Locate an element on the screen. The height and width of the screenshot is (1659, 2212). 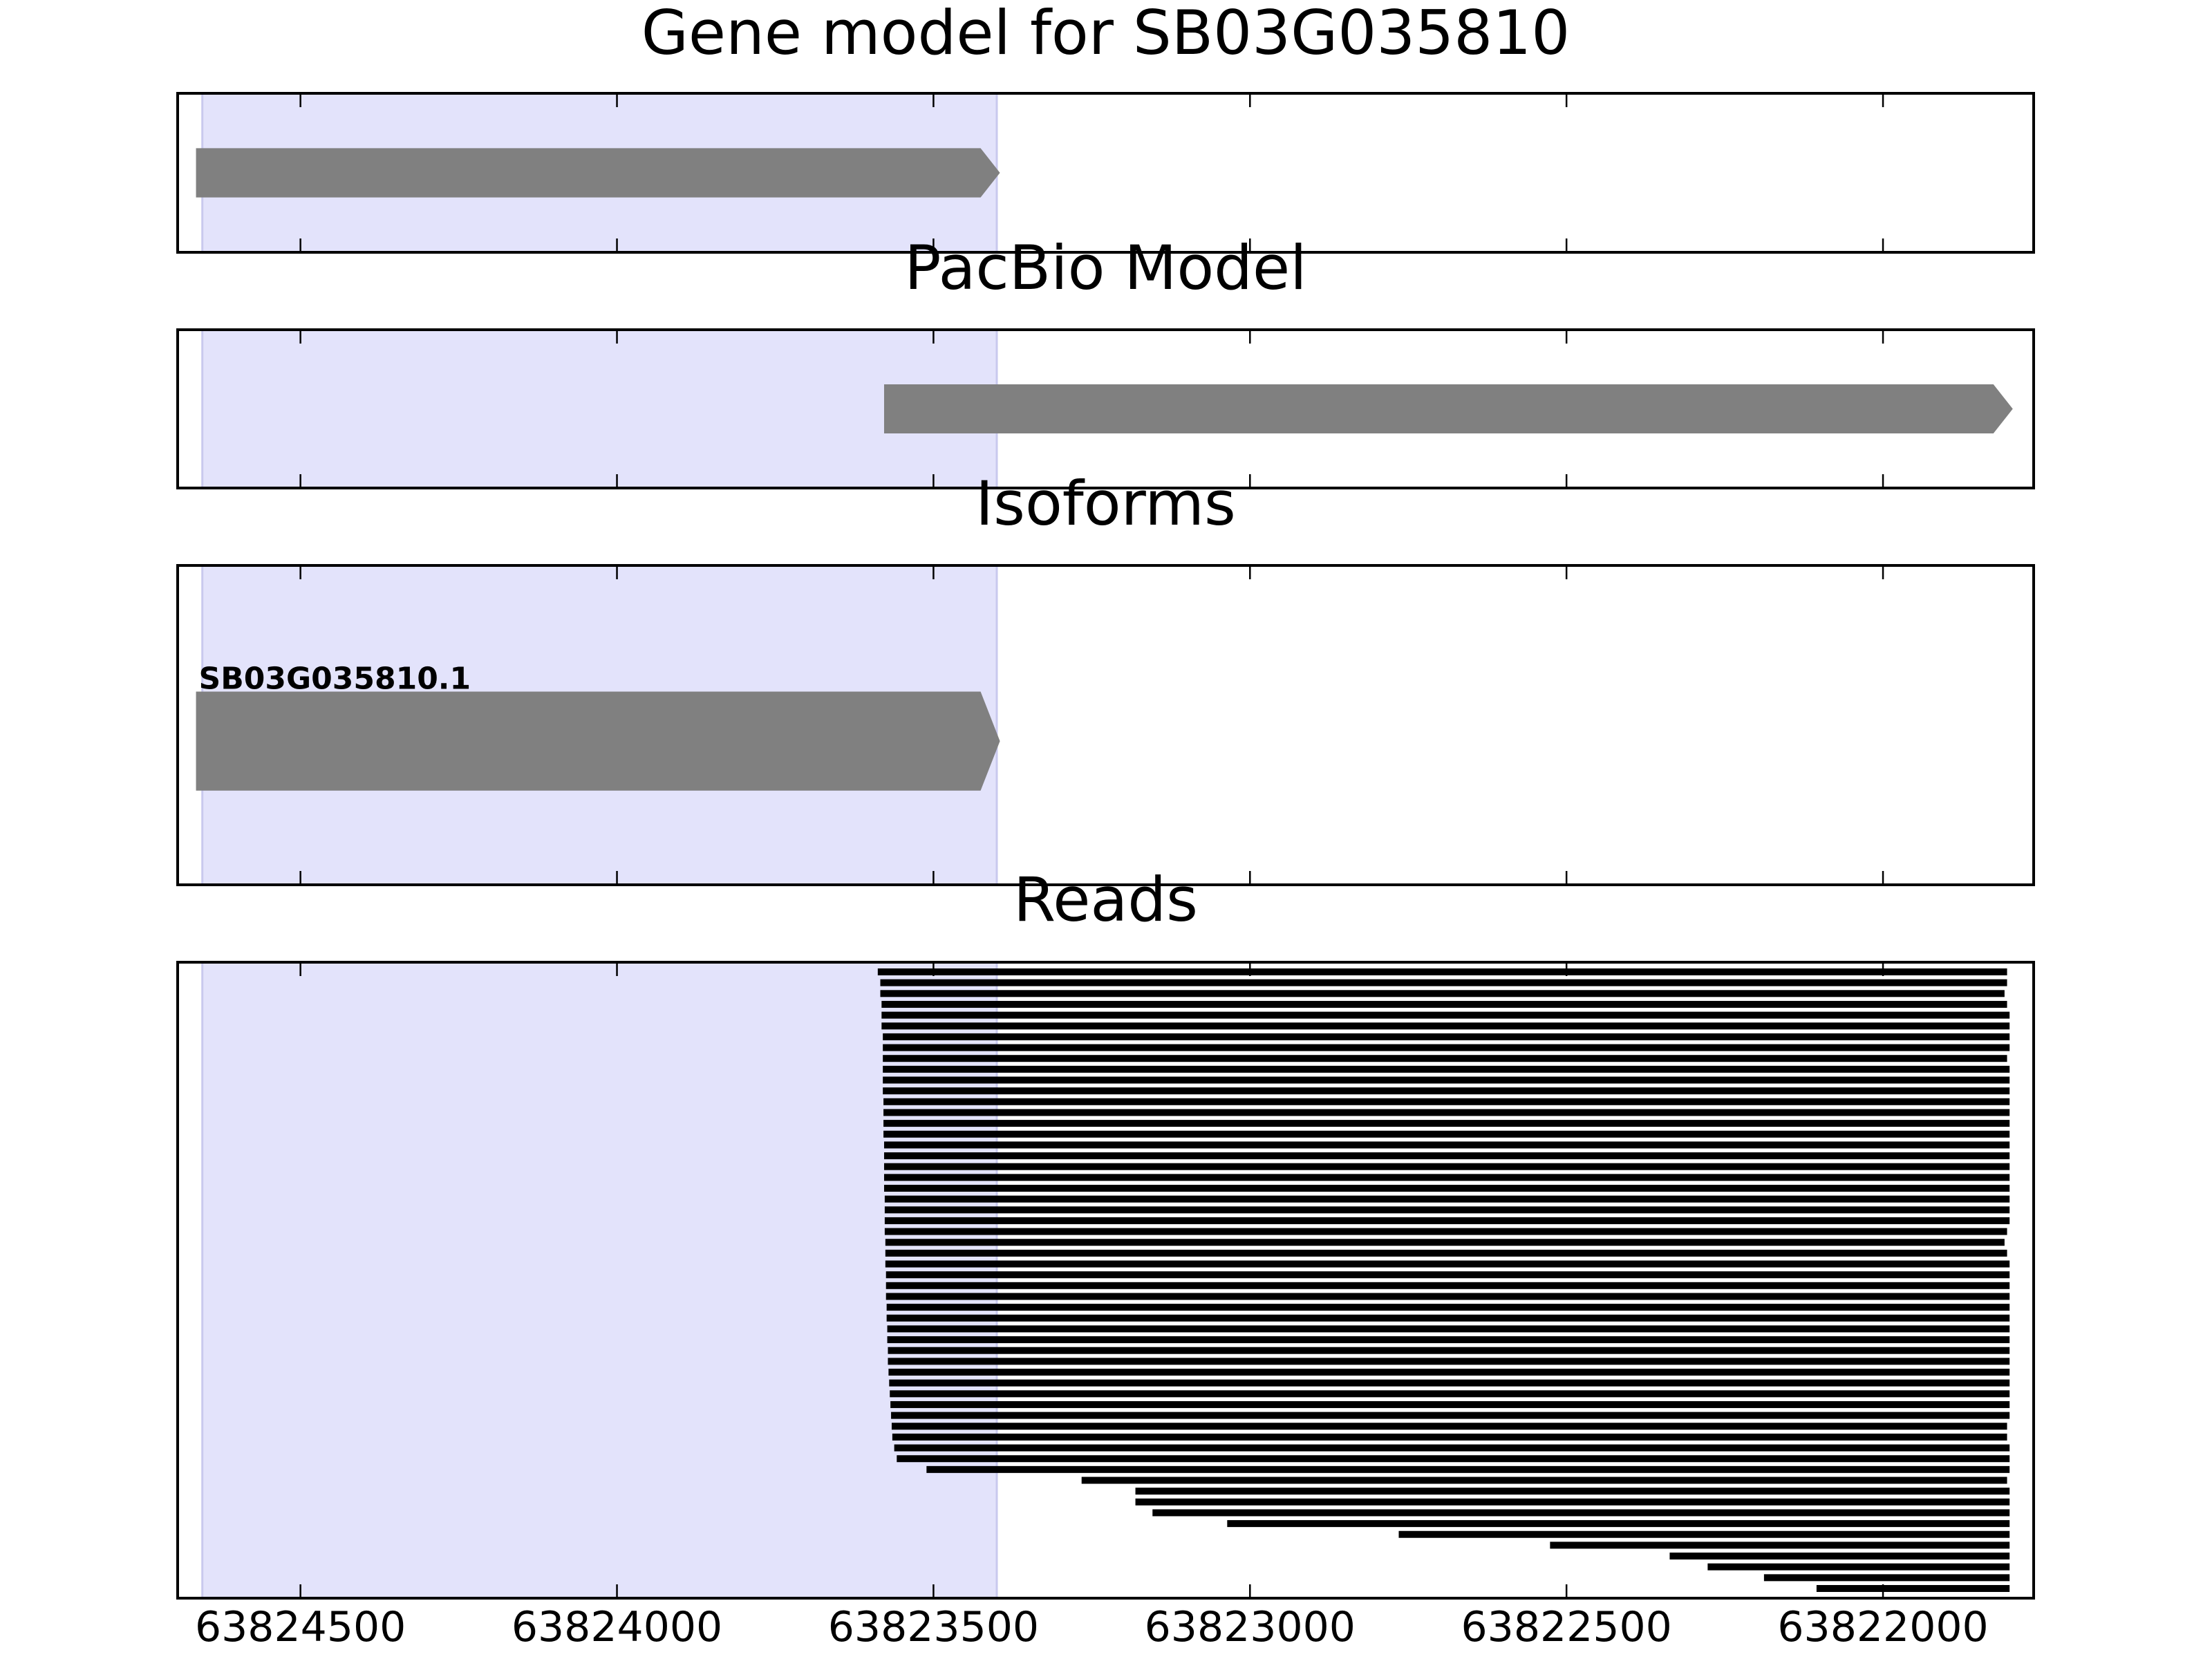
x-tick-label: 63822000 is located at coordinates (1882, 1627).